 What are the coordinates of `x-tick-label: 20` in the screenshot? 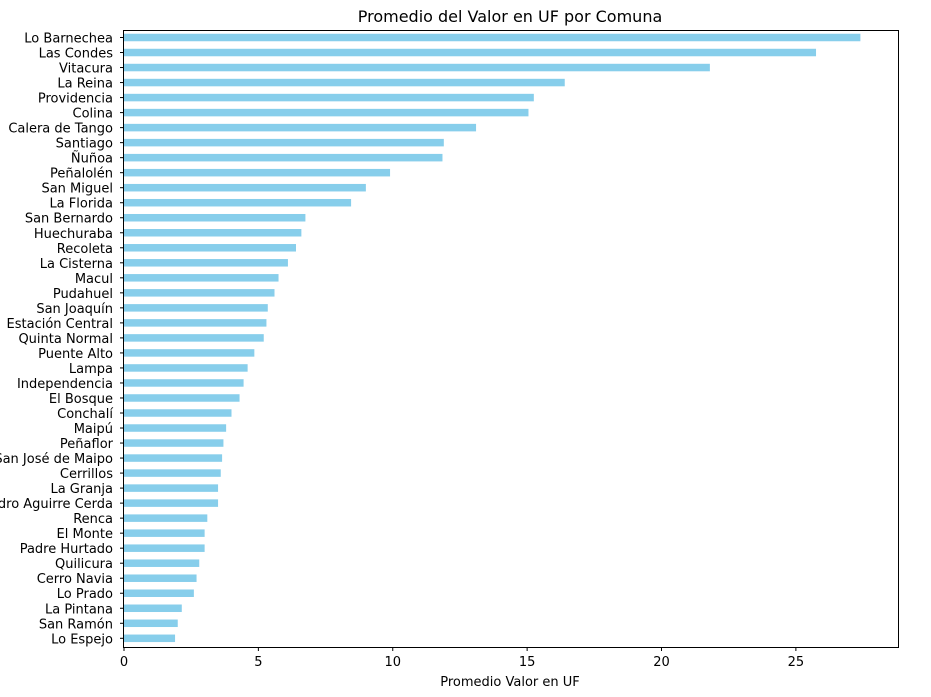 It's located at (661, 662).